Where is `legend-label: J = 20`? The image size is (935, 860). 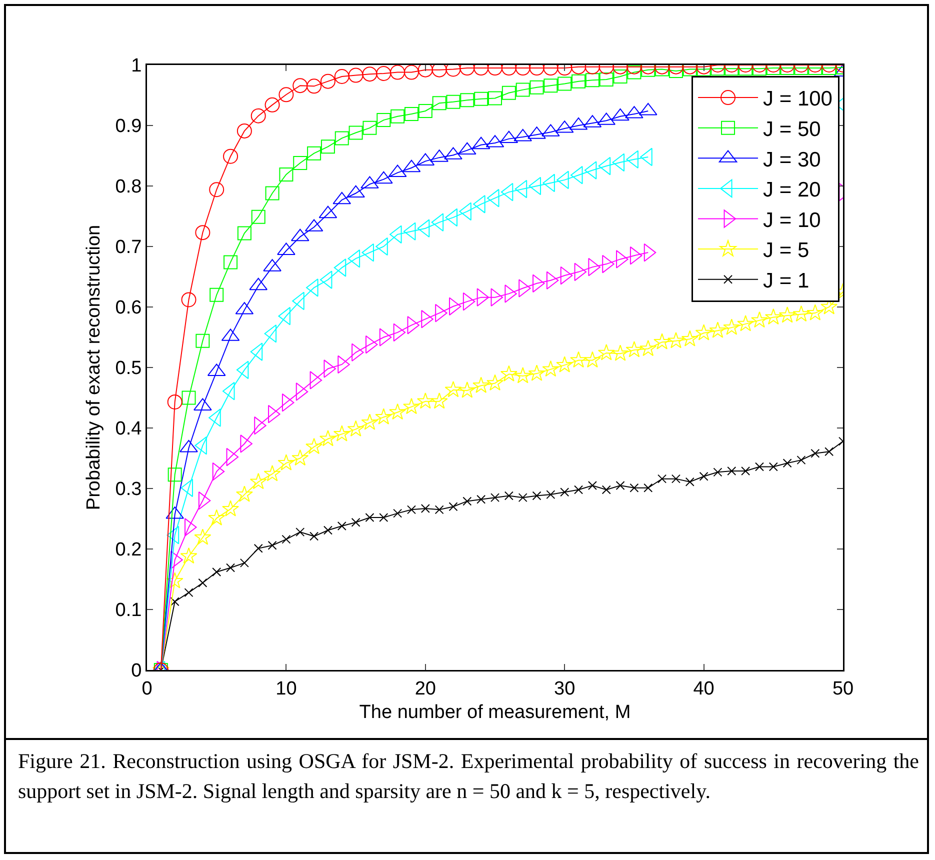 legend-label: J = 20 is located at coordinates (792, 190).